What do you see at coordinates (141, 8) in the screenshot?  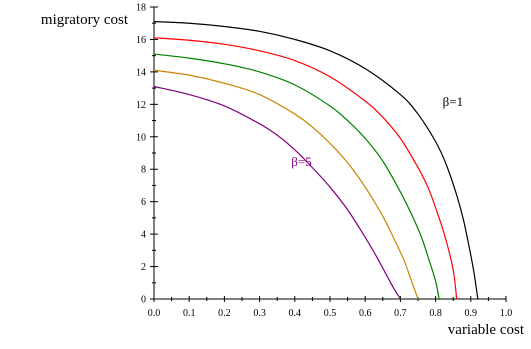 I see `y-tick-label: 18` at bounding box center [141, 8].